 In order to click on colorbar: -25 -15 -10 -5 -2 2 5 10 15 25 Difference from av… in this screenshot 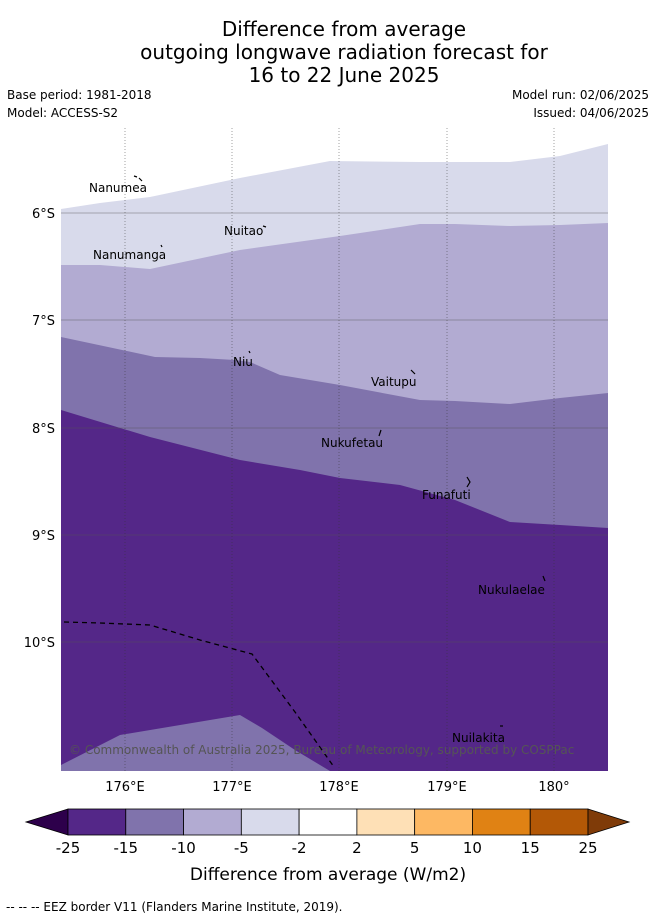, I will do `click(327, 846)`.